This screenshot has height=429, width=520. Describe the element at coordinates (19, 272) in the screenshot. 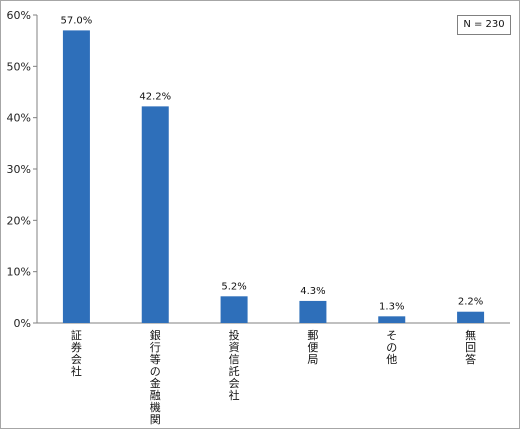

I see `y-tick-label: 10%` at that location.